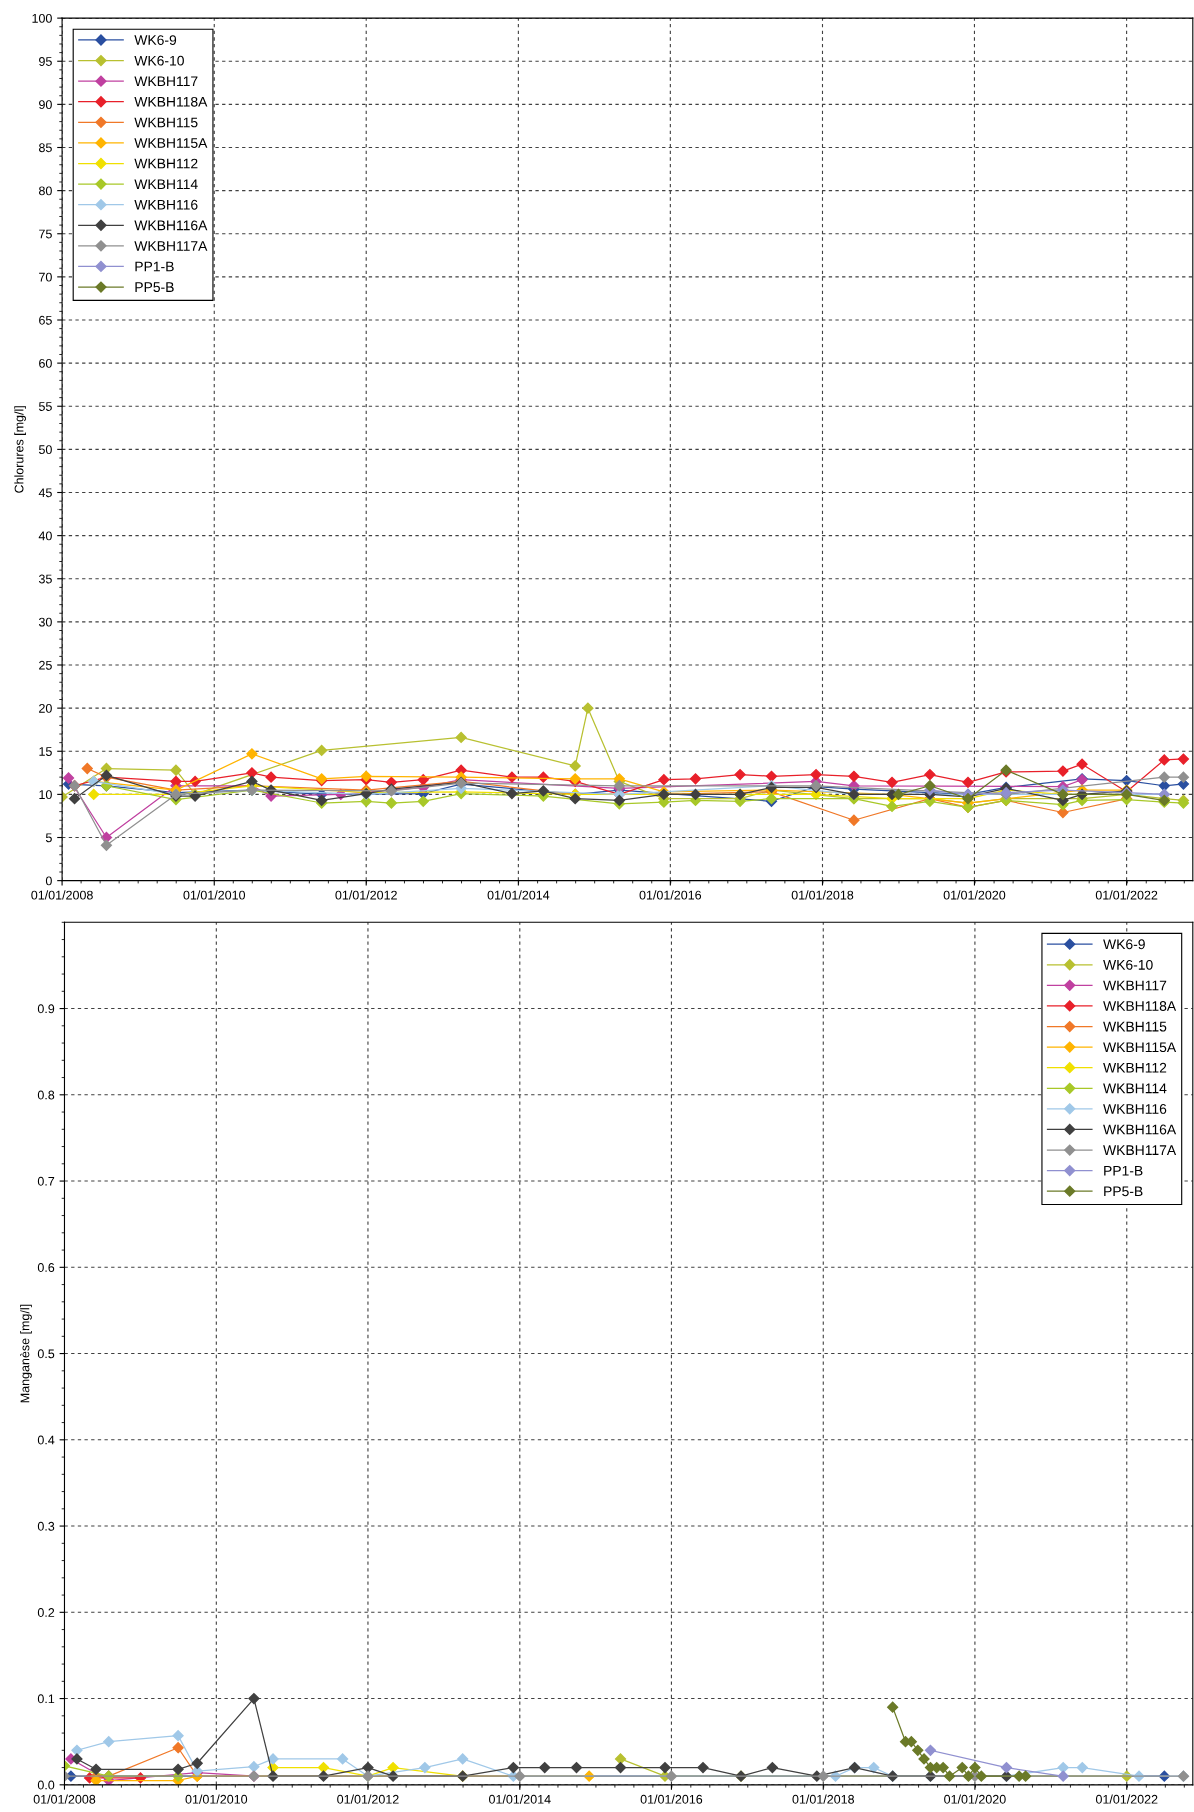  Describe the element at coordinates (42, 18) in the screenshot. I see `y-tick-label: 100` at that location.